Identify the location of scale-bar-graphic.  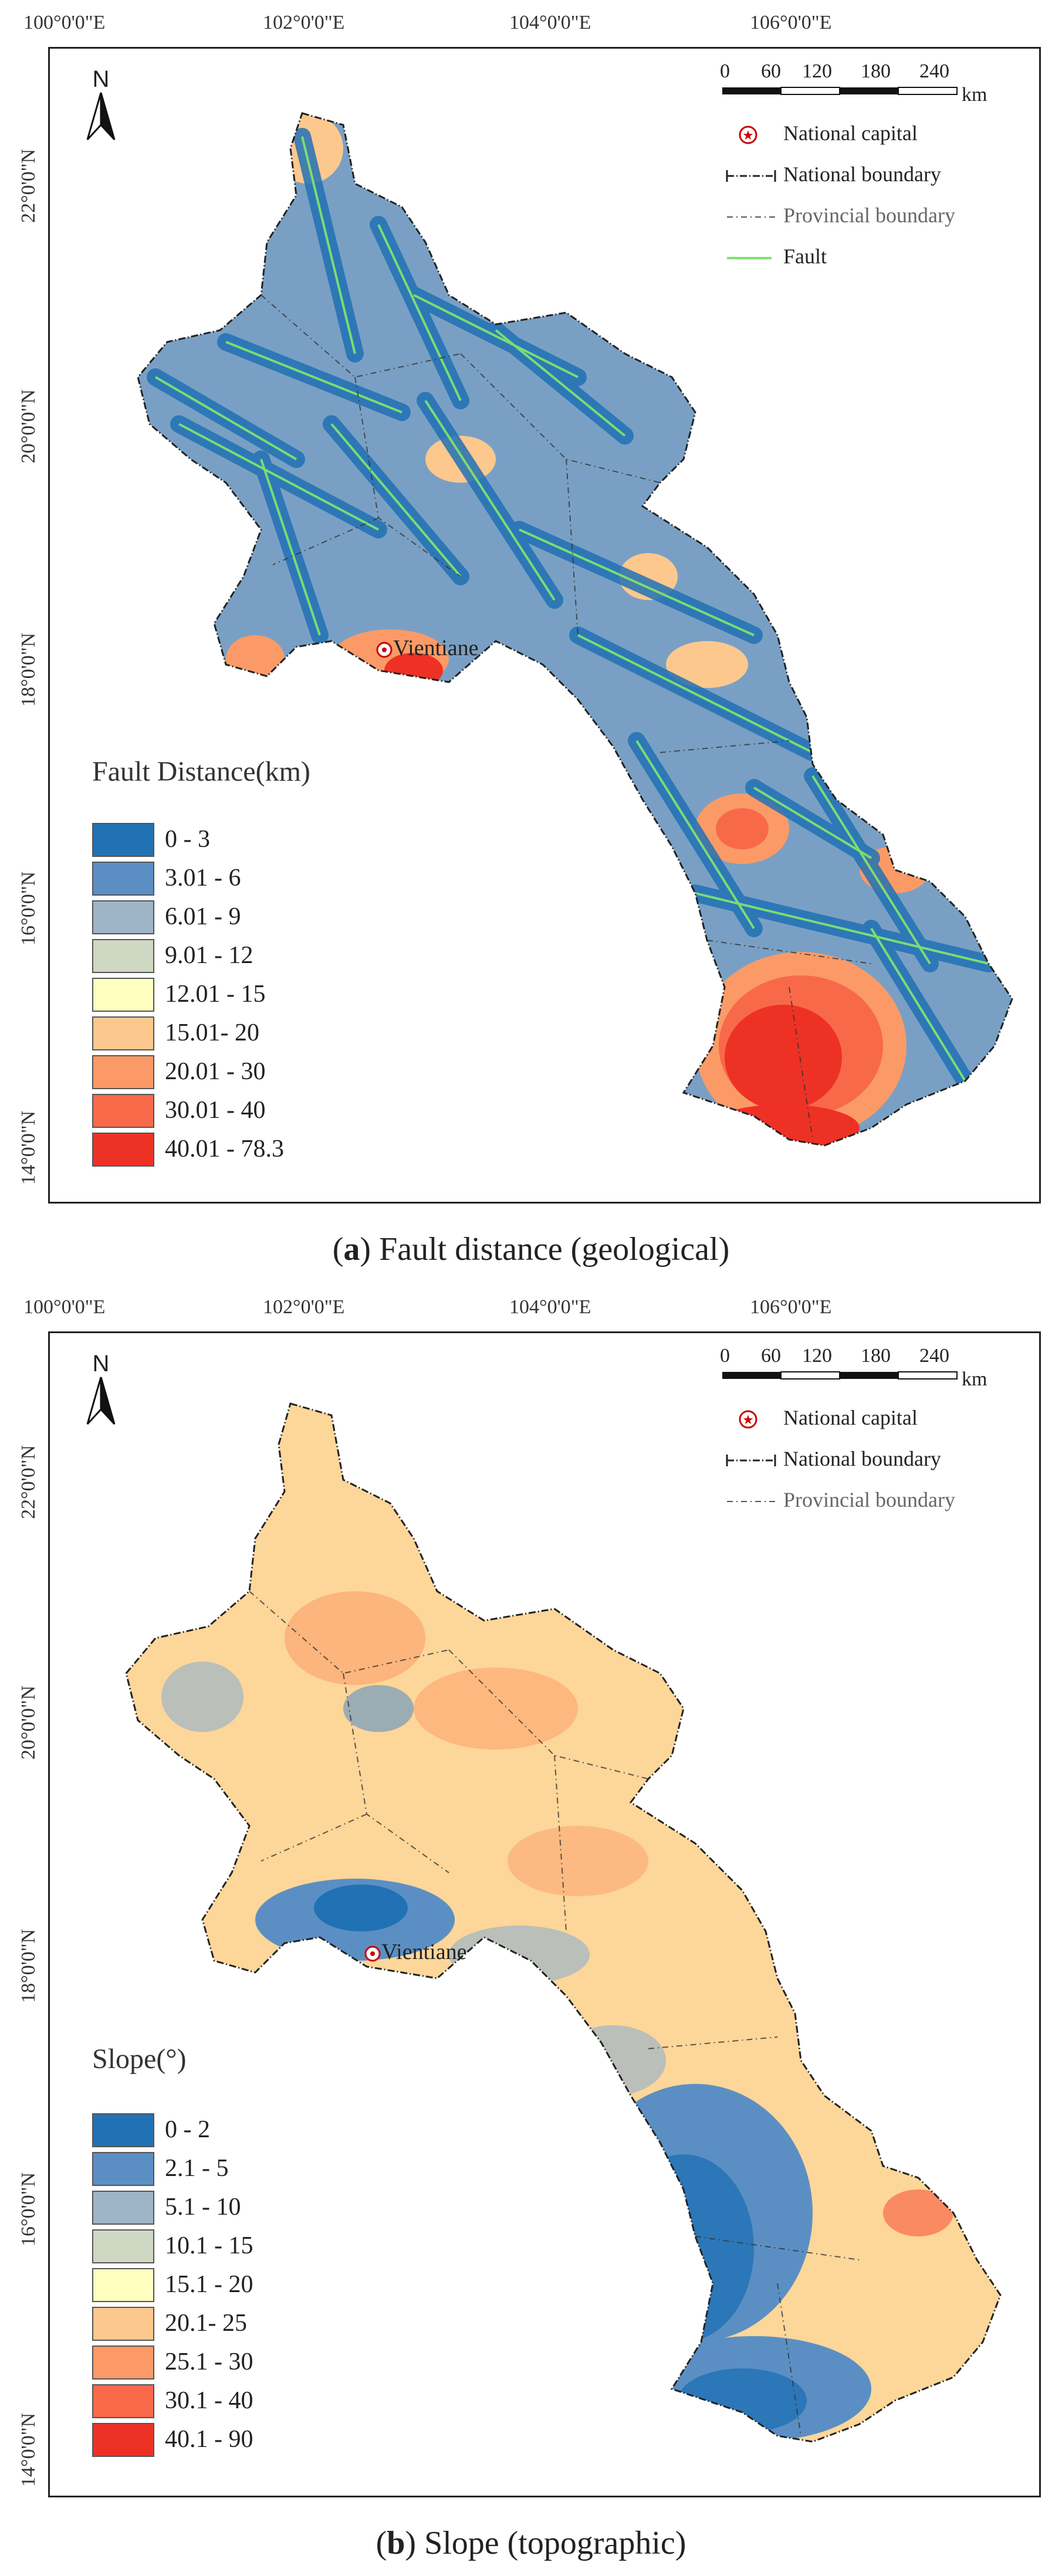
(840, 91).